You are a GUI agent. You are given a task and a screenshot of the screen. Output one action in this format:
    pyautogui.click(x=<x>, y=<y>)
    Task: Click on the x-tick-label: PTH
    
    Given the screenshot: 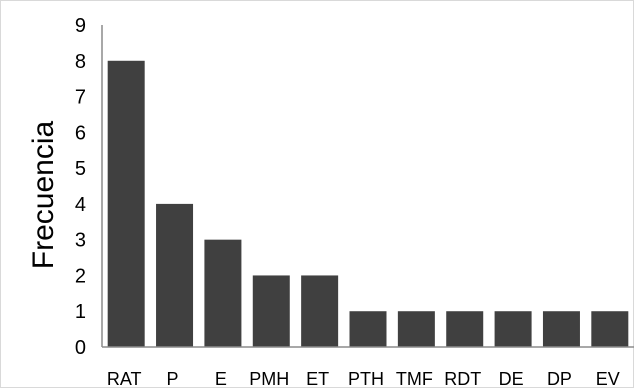 What is the action you would take?
    pyautogui.click(x=366, y=378)
    